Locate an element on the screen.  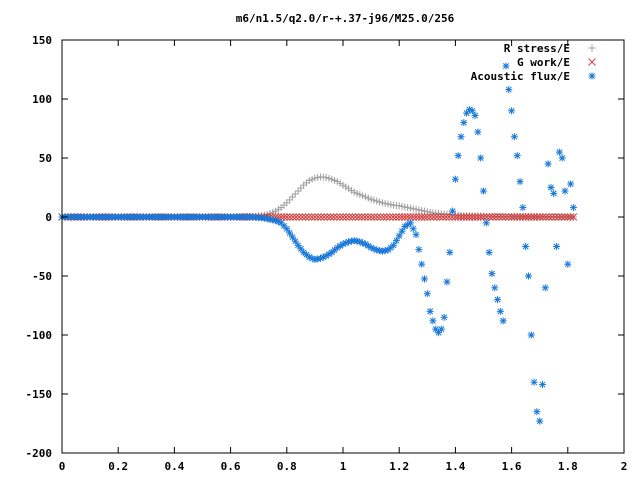
x-tick-label: 1.8 is located at coordinates (568, 466).